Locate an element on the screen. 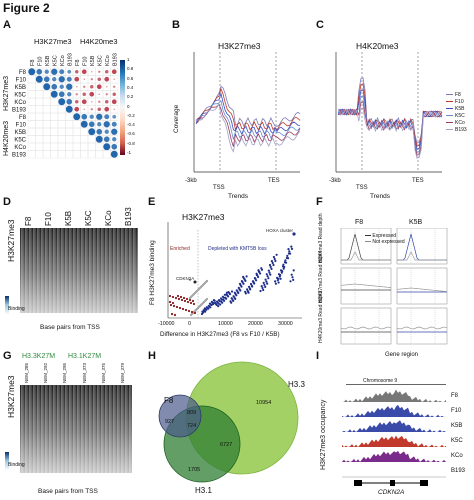 Image resolution: width=474 pixels, height=500 pixels. heatmap-column-header: F10 is located at coordinates (48, 219).